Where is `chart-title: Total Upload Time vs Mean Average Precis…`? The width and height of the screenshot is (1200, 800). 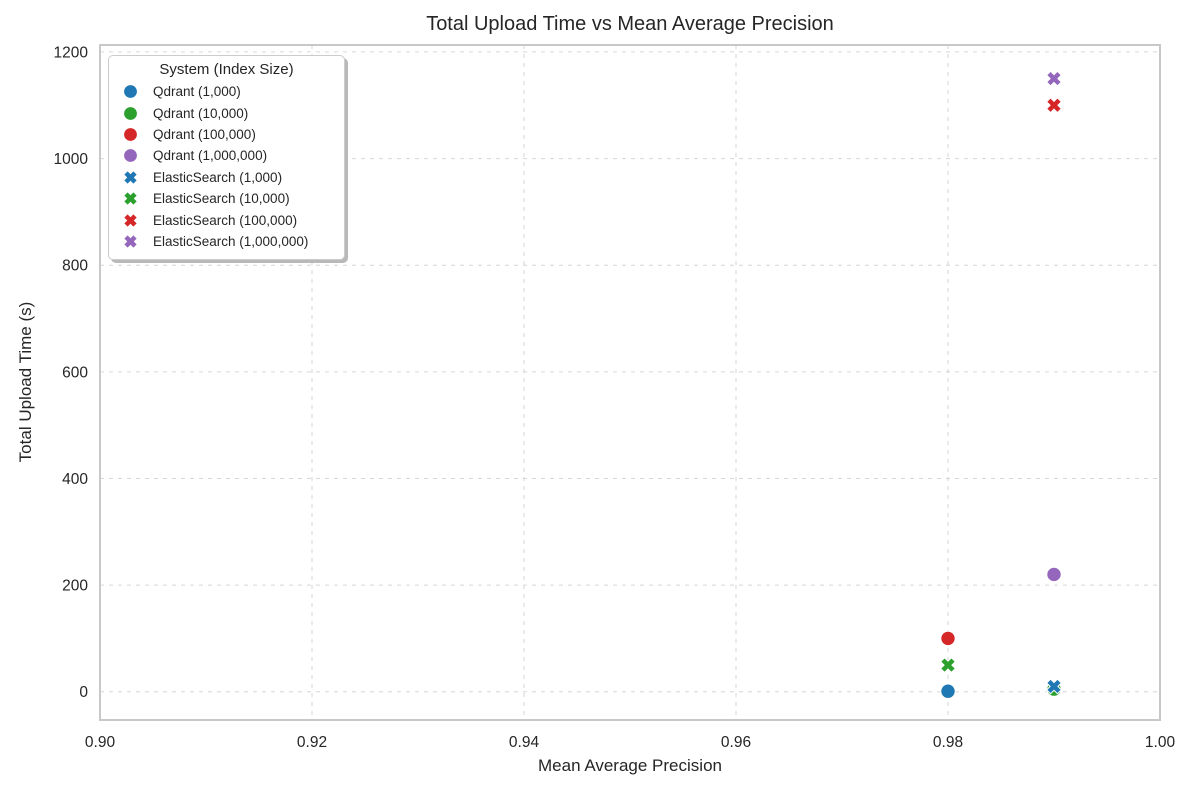
chart-title: Total Upload Time vs Mean Average Precis… is located at coordinates (630, 24).